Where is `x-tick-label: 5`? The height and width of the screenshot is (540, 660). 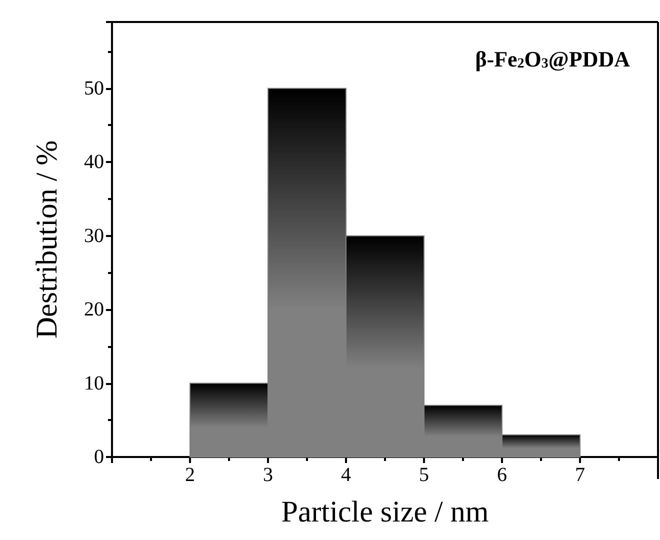
x-tick-label: 5 is located at coordinates (424, 475).